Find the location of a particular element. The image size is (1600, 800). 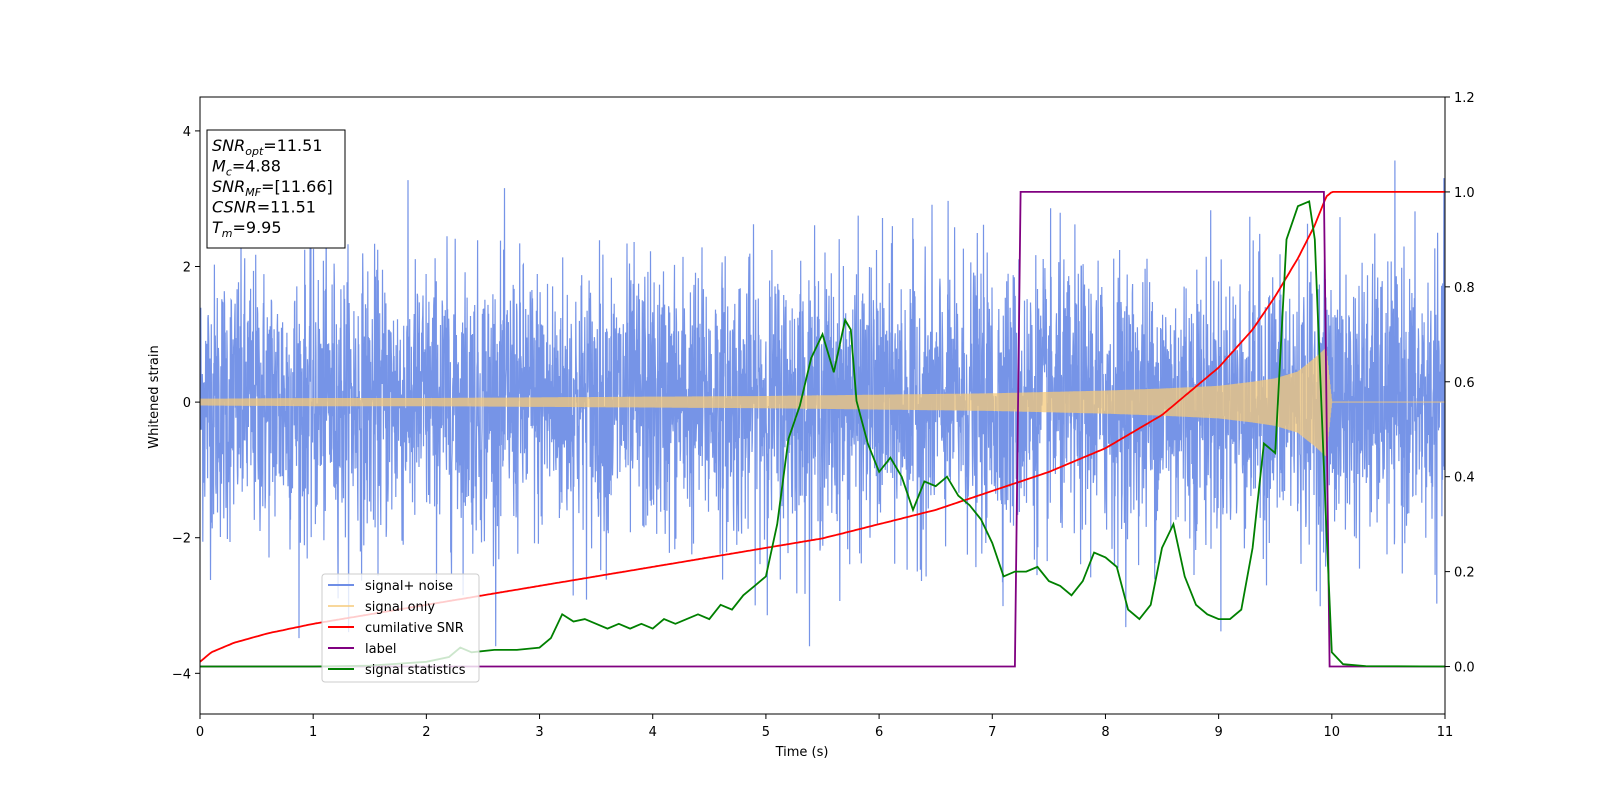

annotation-line: Tm=9.95 is located at coordinates (247, 229).